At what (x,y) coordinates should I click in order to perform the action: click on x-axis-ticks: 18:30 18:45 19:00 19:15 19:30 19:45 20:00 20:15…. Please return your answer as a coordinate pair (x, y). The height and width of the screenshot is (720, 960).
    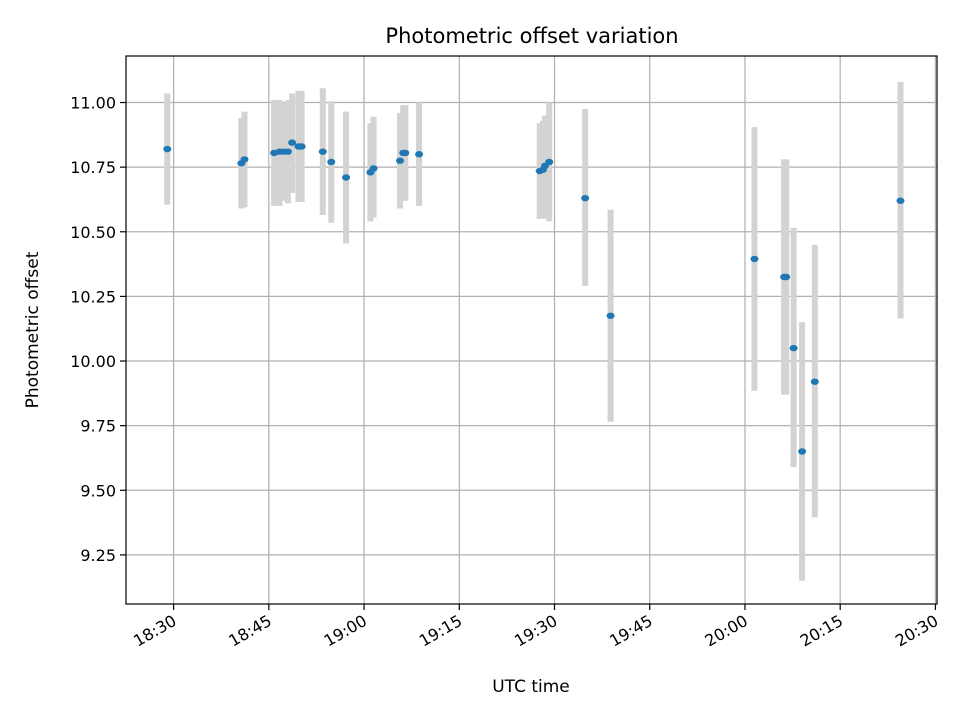
    Looking at the image, I should click on (535, 627).